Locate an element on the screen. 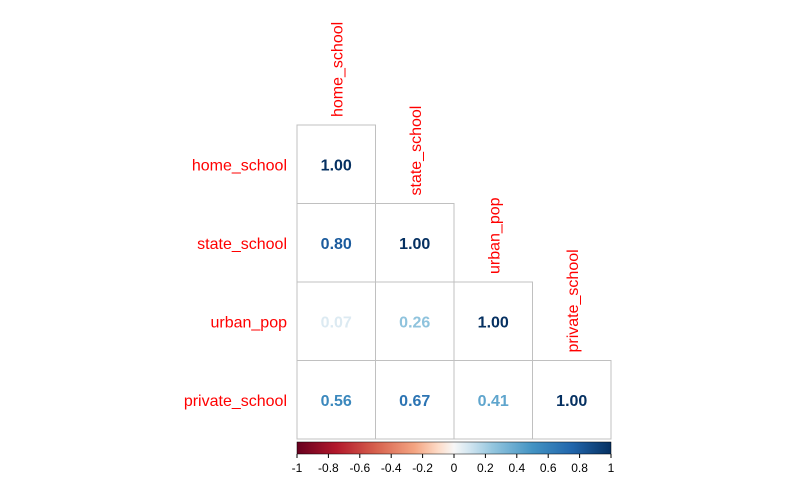 The image size is (787, 486). colorbar-tick-label: 0.6 is located at coordinates (548, 468).